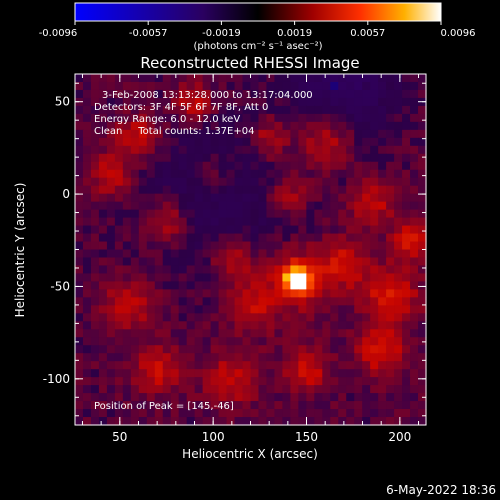 Image resolution: width=500 pixels, height=500 pixels. What do you see at coordinates (458, 33) in the screenshot?
I see `colorbar-tick-label: 0.0096` at bounding box center [458, 33].